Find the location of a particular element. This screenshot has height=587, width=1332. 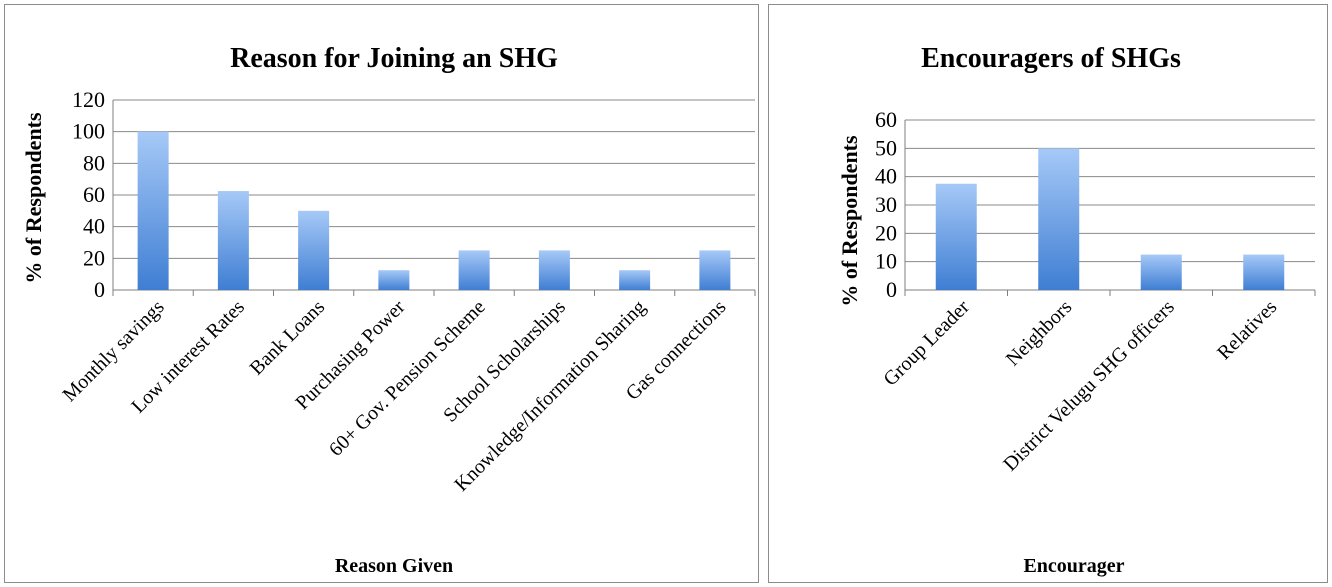

x-axis-label: Encourager is located at coordinates (1073, 566).